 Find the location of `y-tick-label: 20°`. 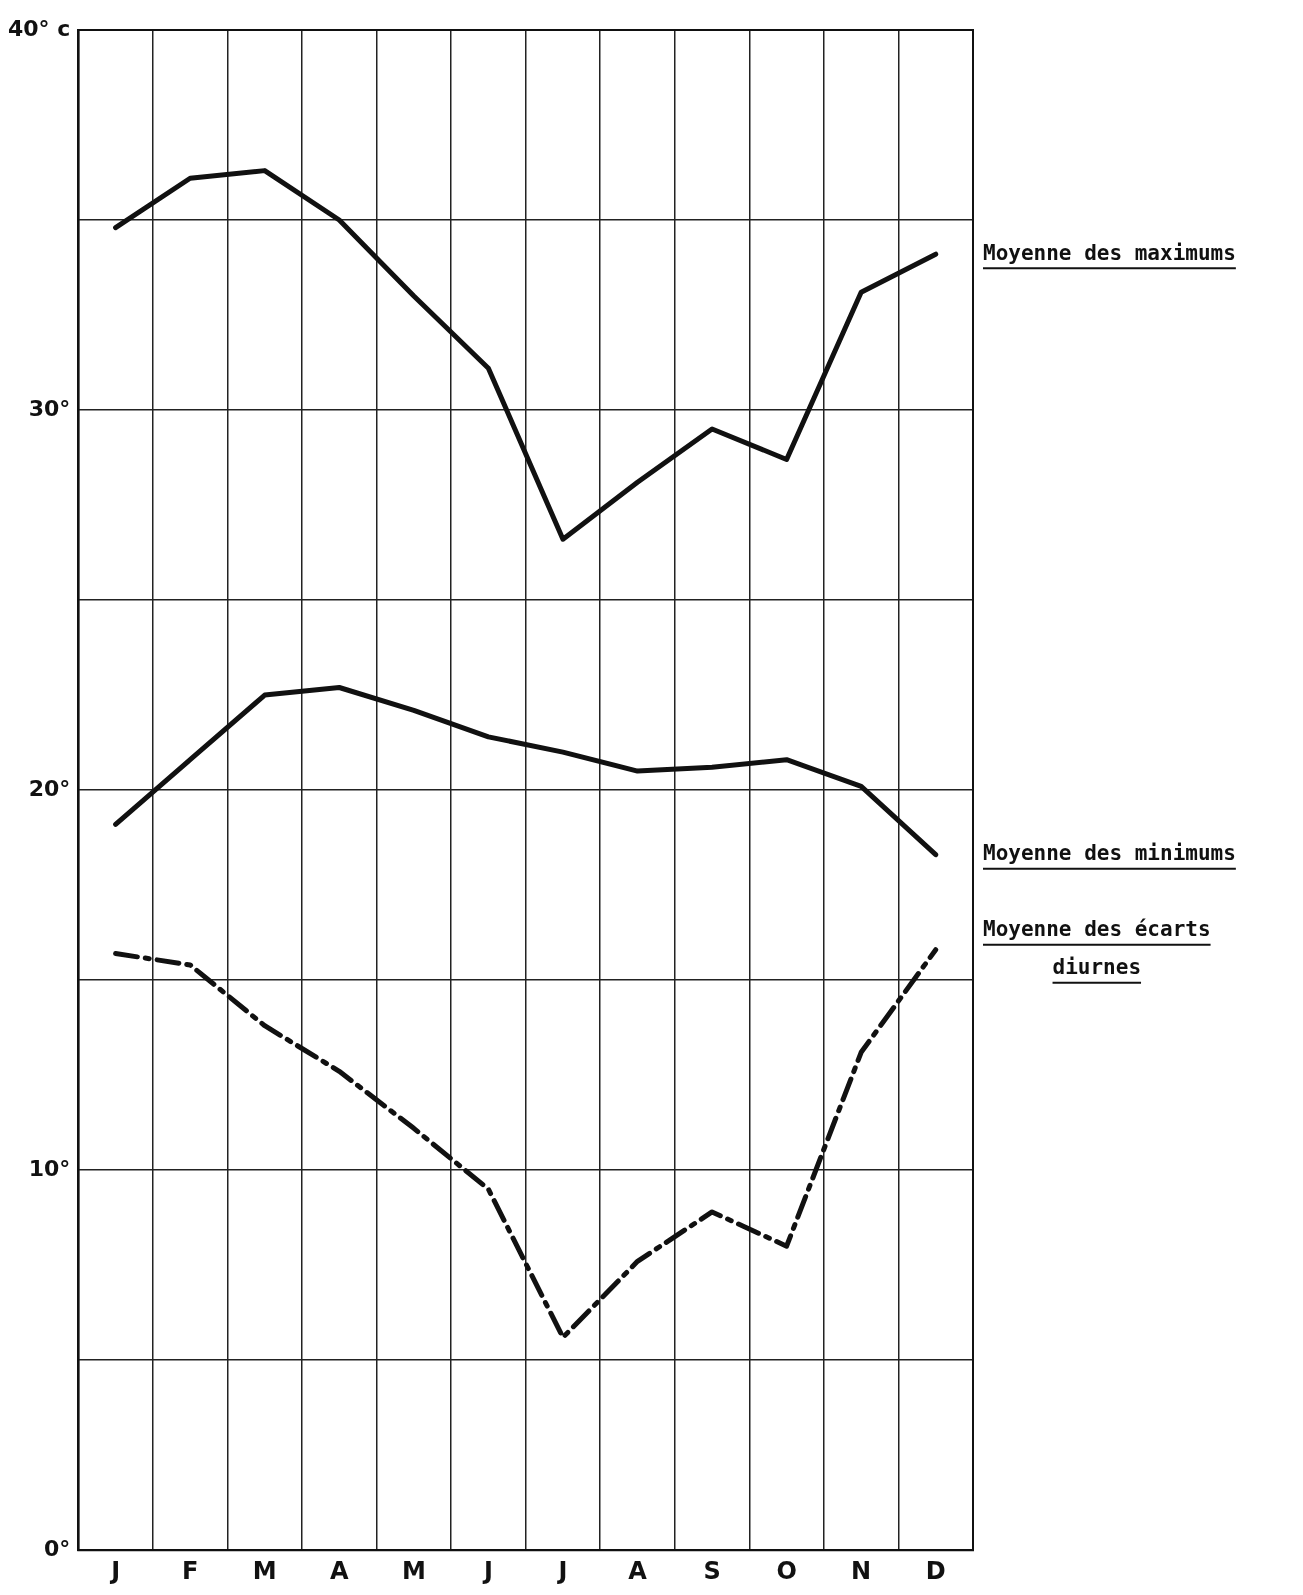

y-tick-label: 20° is located at coordinates (49, 788).